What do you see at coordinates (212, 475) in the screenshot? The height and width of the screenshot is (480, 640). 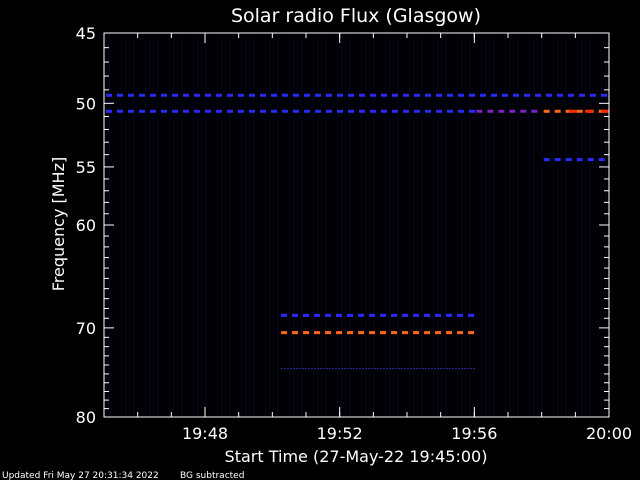 I see `bg-subtracted-note: BG subtracted` at bounding box center [212, 475].